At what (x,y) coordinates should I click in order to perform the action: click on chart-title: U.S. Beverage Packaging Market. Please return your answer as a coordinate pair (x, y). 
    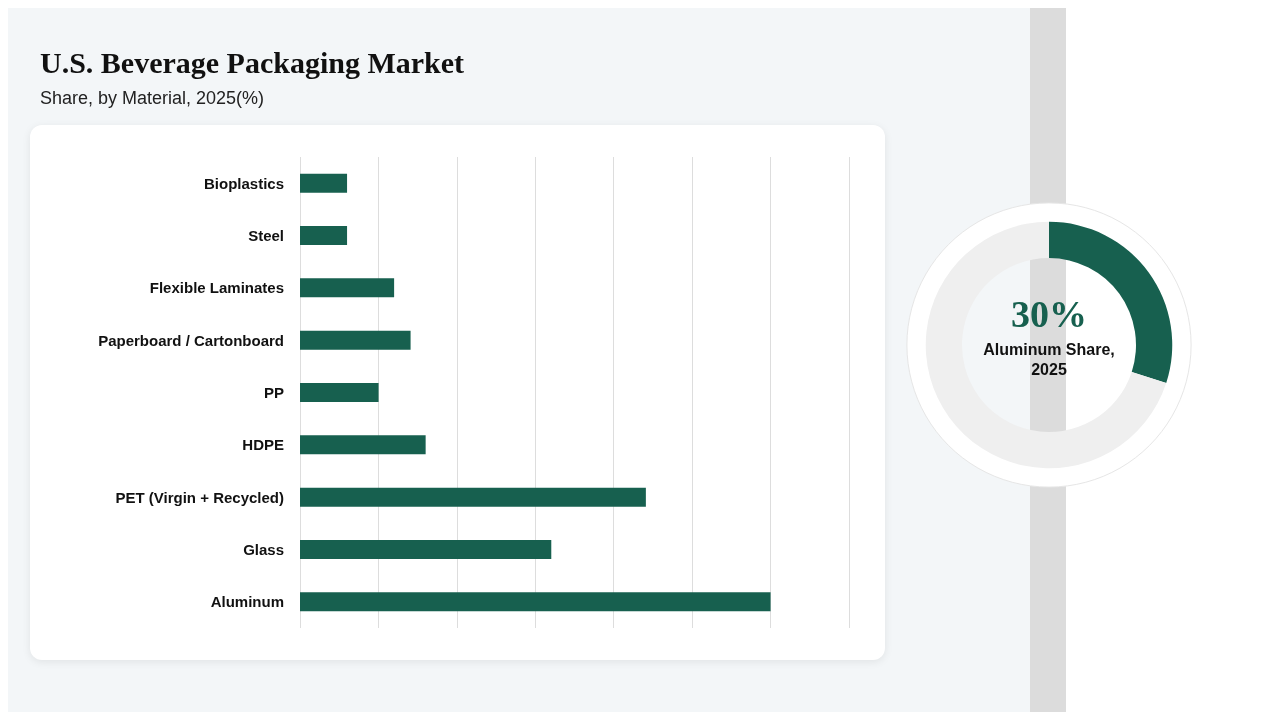
    Looking at the image, I should click on (252, 63).